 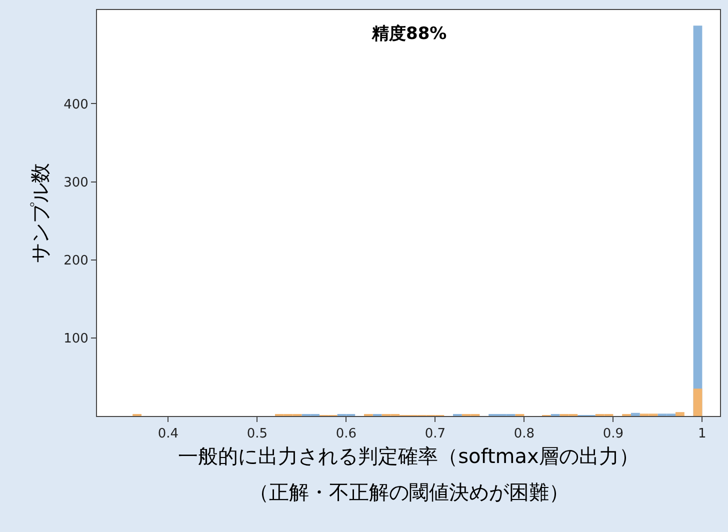 I want to click on x-tick-label: 0.7, so click(x=435, y=434).